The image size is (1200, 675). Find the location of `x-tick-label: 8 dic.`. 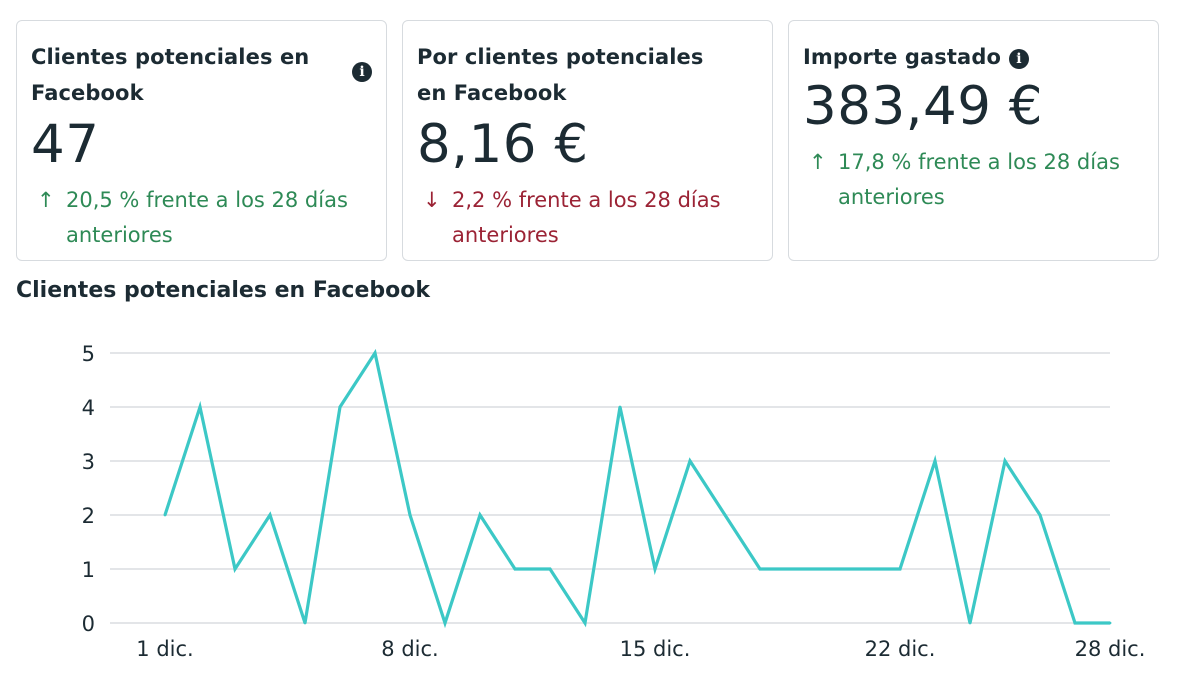

x-tick-label: 8 dic. is located at coordinates (409, 649).